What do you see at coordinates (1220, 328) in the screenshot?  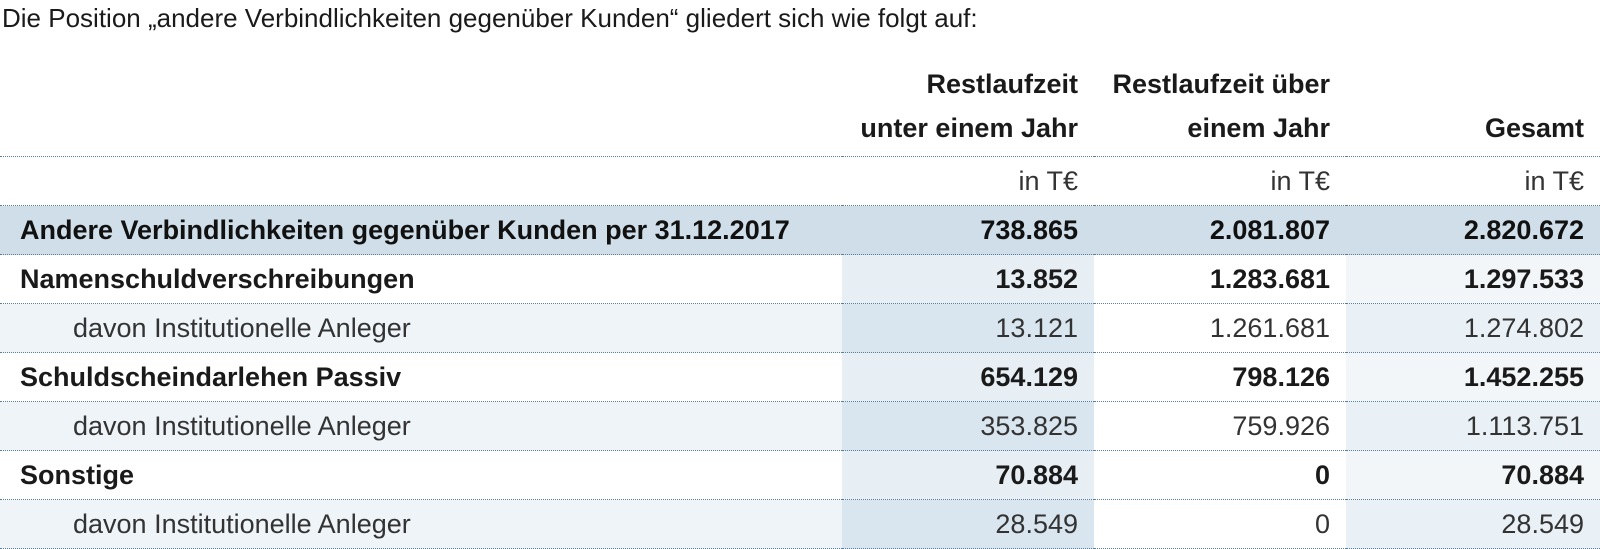 I see `row-value-over-one-year: 1.261.681` at bounding box center [1220, 328].